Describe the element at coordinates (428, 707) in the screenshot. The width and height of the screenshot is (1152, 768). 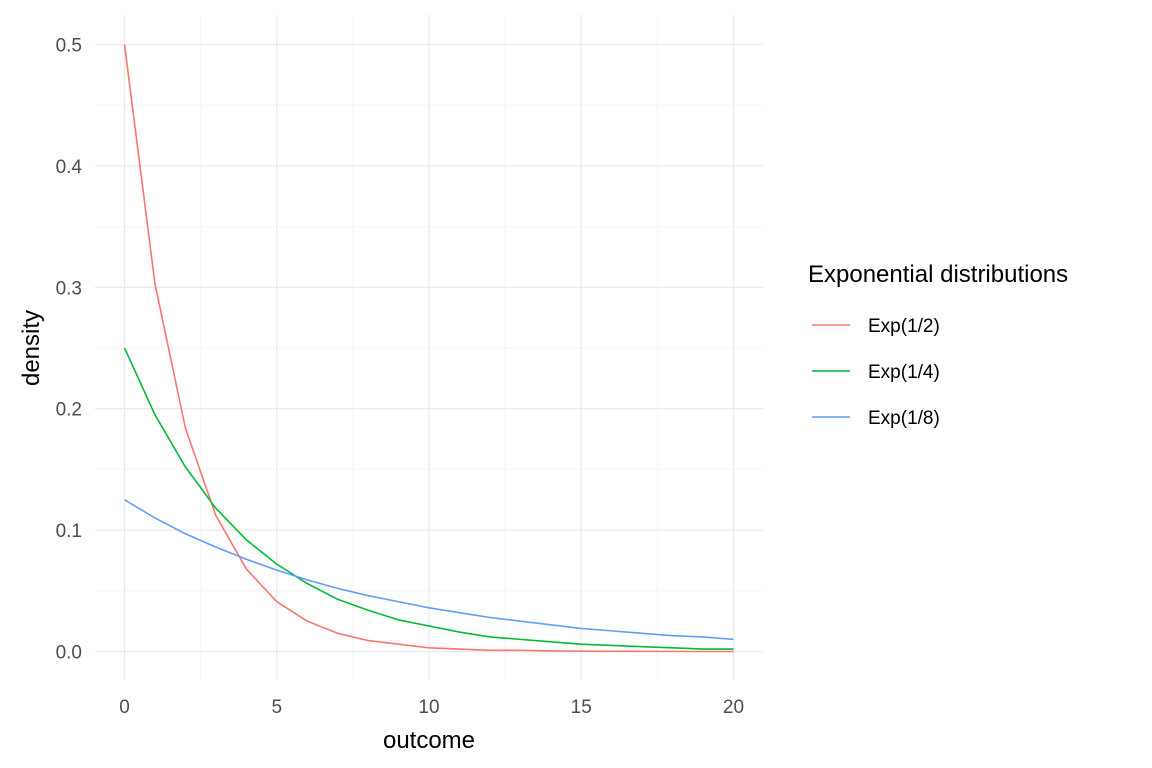
I see `x-tick-label: 10` at that location.